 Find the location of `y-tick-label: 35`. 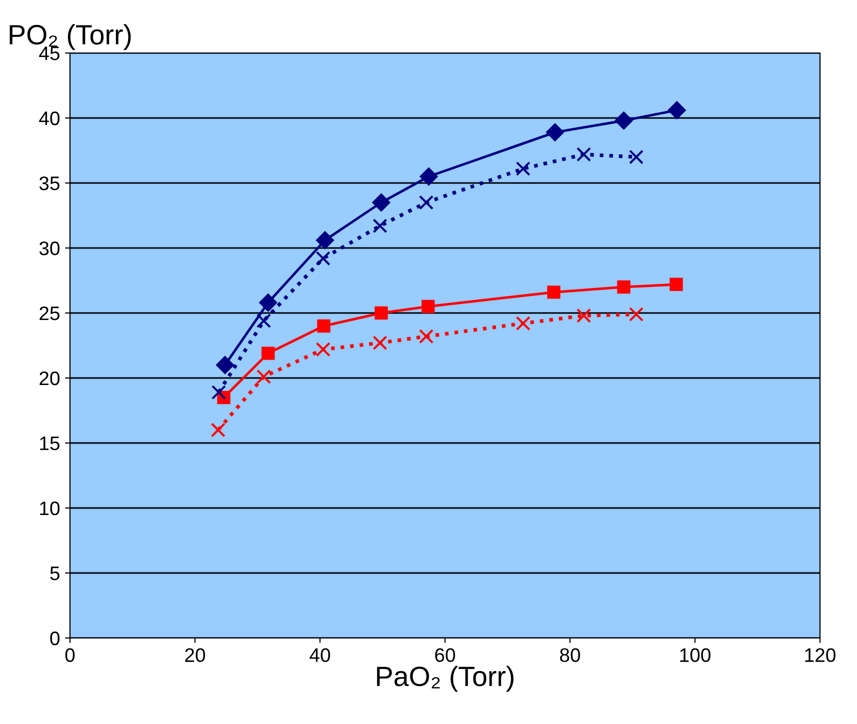

y-tick-label: 35 is located at coordinates (49, 183).